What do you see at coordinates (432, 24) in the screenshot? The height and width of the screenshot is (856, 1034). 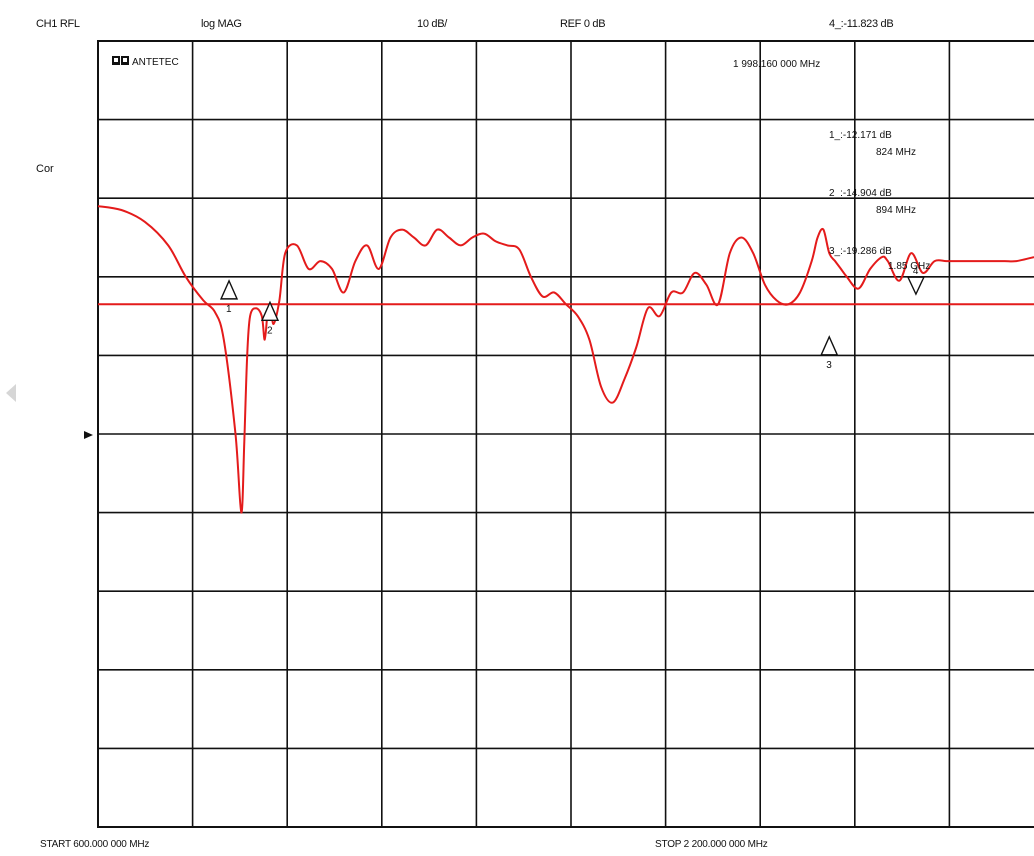 I see `scale-label: 10 dB/` at bounding box center [432, 24].